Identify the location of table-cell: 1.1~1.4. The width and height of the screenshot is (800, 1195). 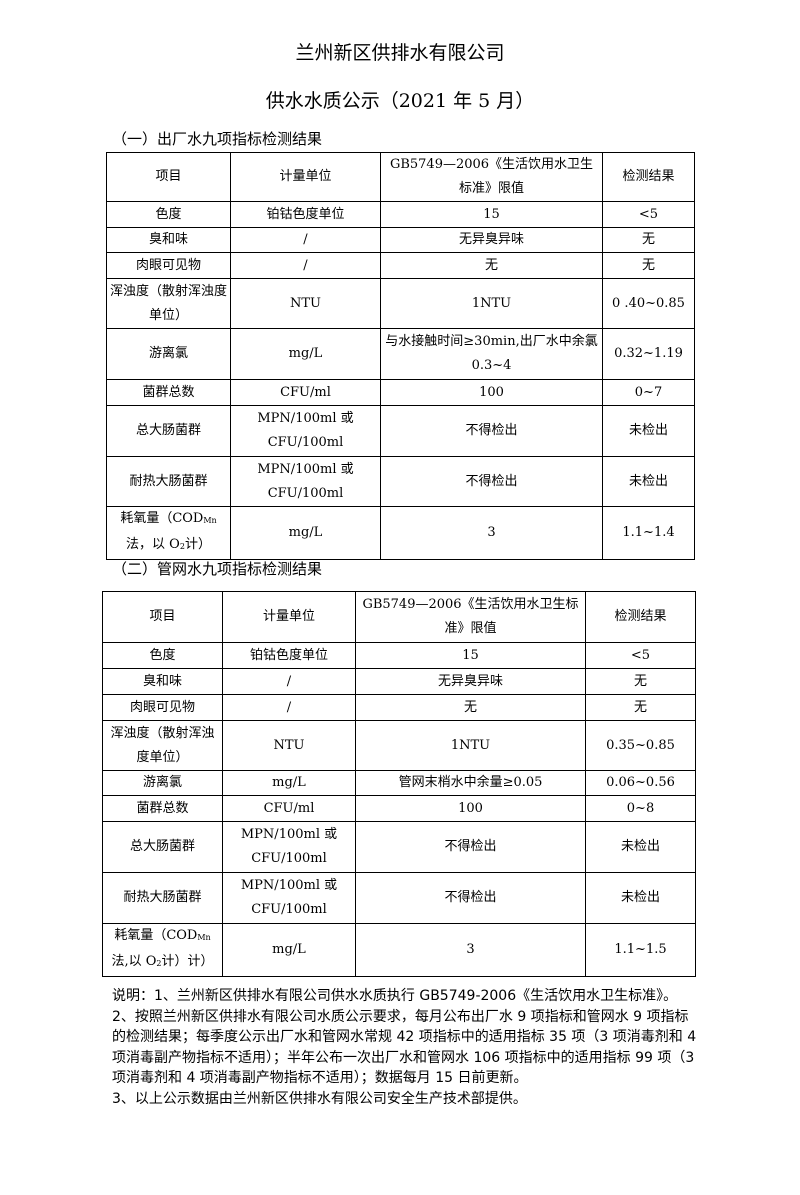
(648, 533).